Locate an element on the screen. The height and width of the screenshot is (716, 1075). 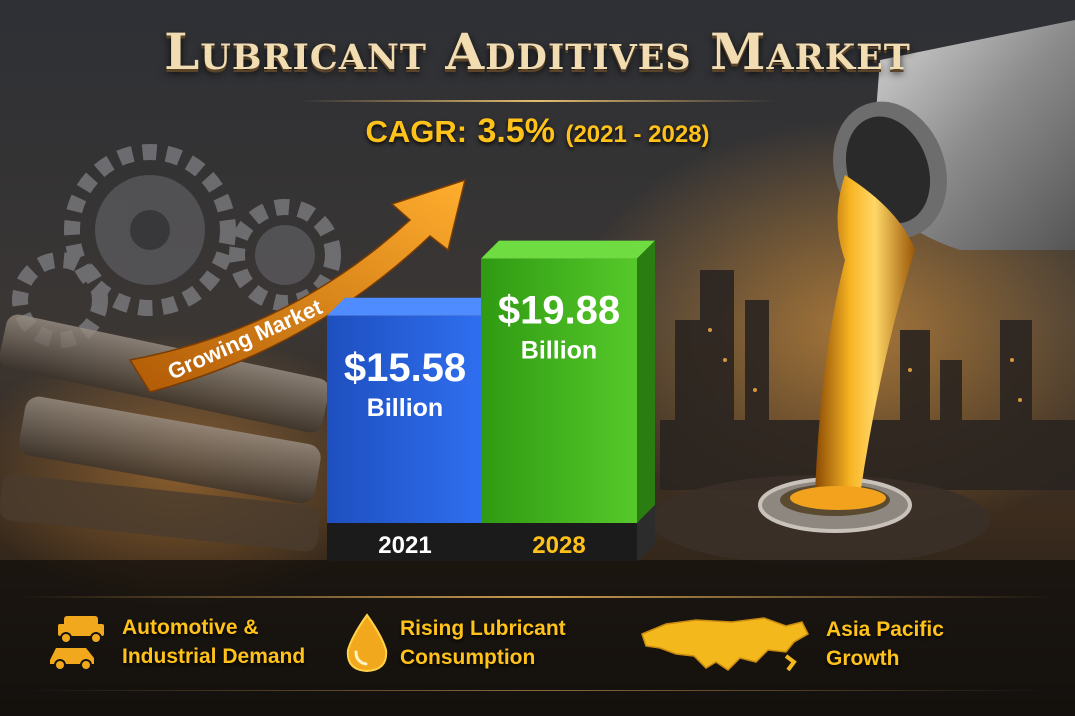
oil-drop-icon is located at coordinates (367, 643).